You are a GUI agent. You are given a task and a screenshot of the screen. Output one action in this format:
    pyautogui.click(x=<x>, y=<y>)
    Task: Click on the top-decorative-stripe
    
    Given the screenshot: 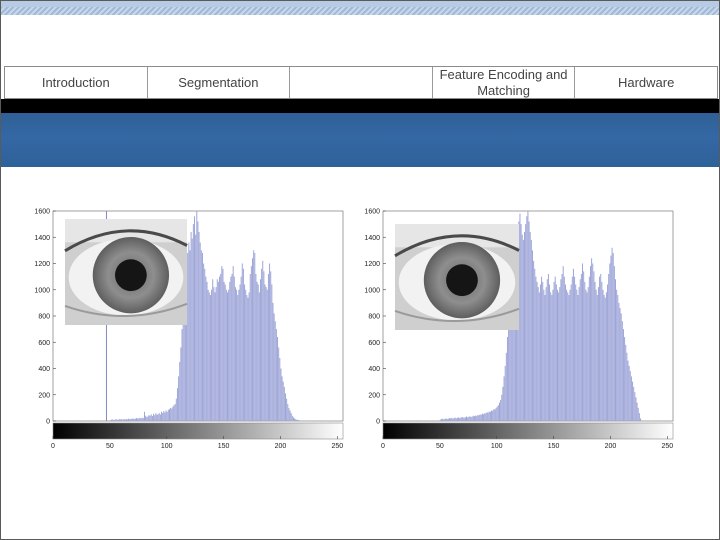 What is the action you would take?
    pyautogui.click(x=360, y=8)
    